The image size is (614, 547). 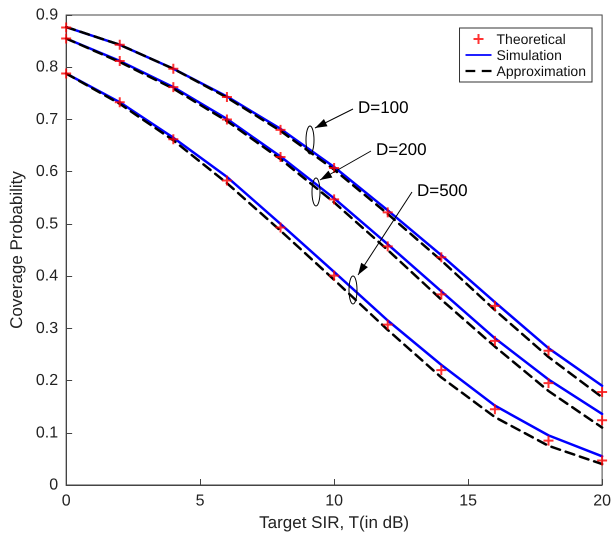 I want to click on x-tick-label: 0, so click(x=66, y=501).